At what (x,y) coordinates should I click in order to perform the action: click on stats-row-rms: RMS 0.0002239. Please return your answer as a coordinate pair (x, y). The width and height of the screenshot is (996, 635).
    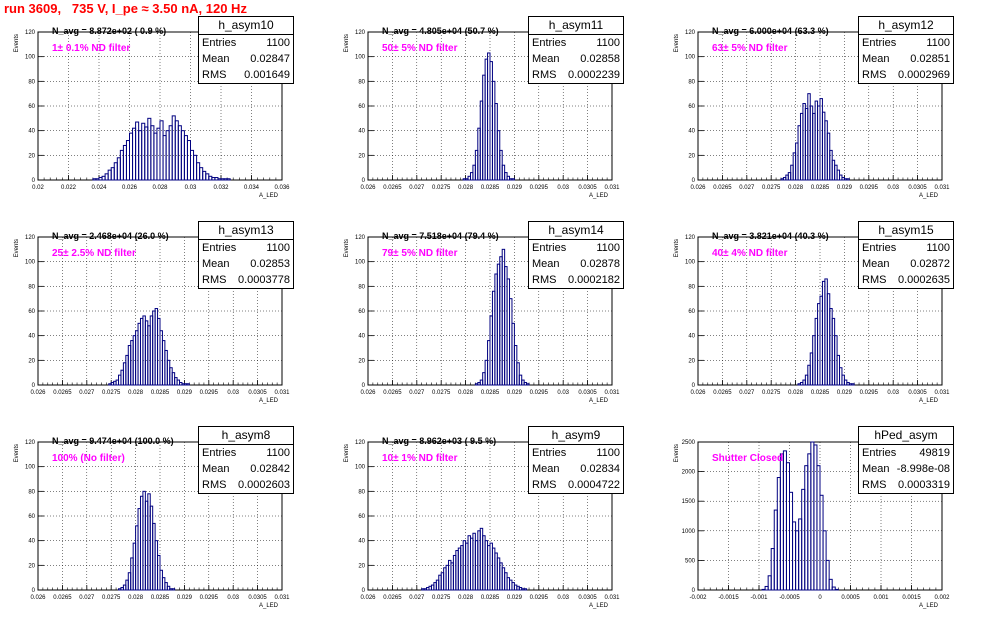
    Looking at the image, I should click on (576, 75).